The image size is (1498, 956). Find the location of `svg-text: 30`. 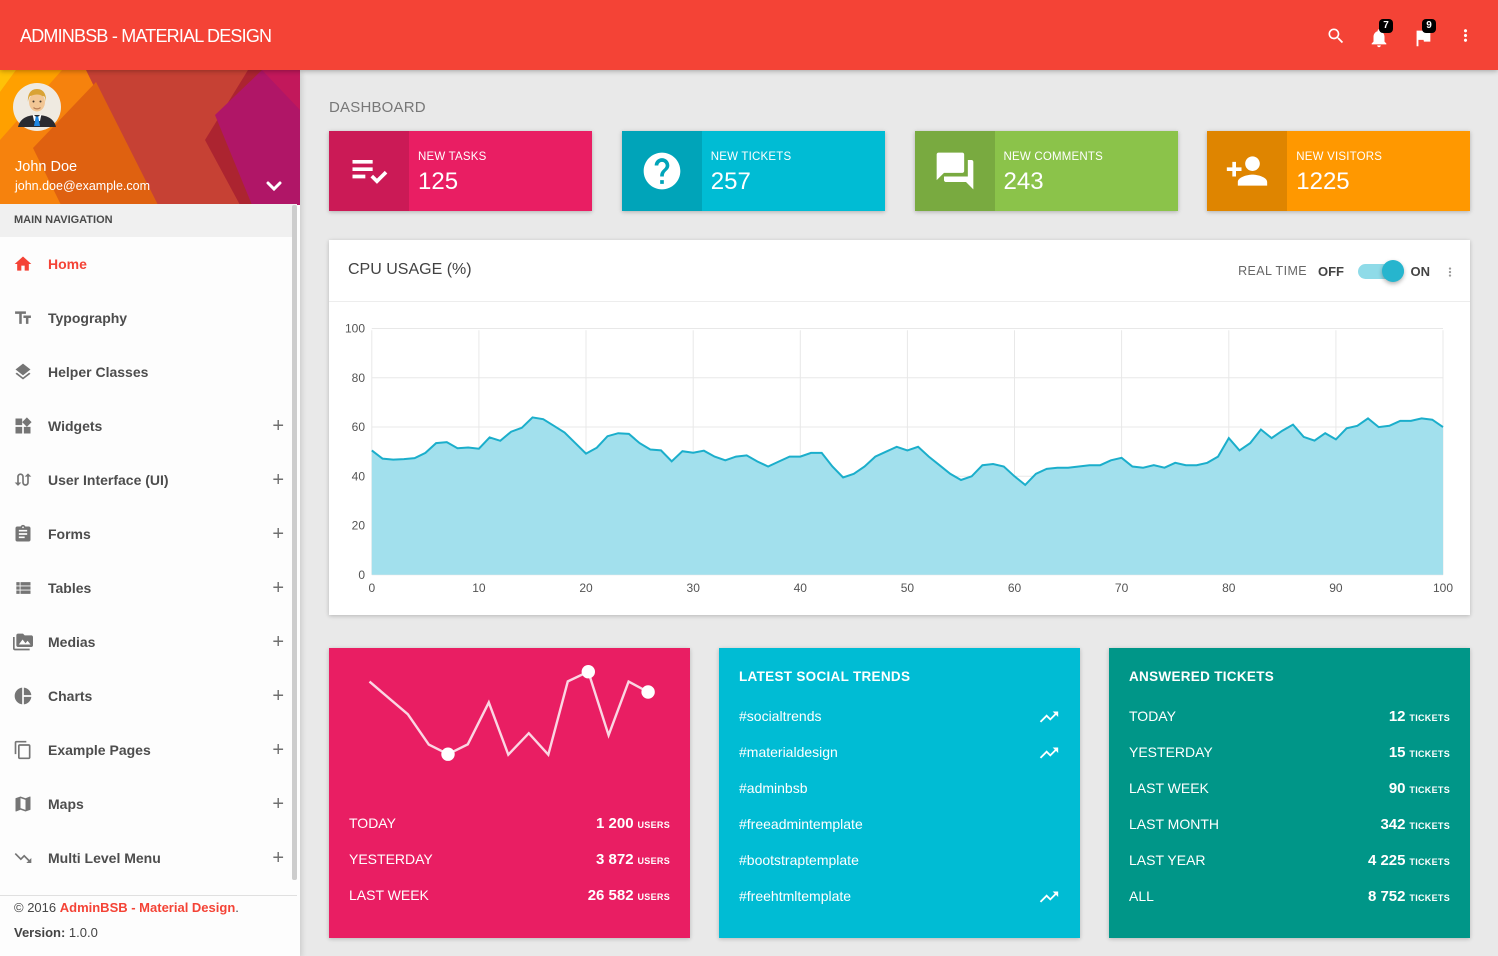

svg-text: 30 is located at coordinates (694, 588).